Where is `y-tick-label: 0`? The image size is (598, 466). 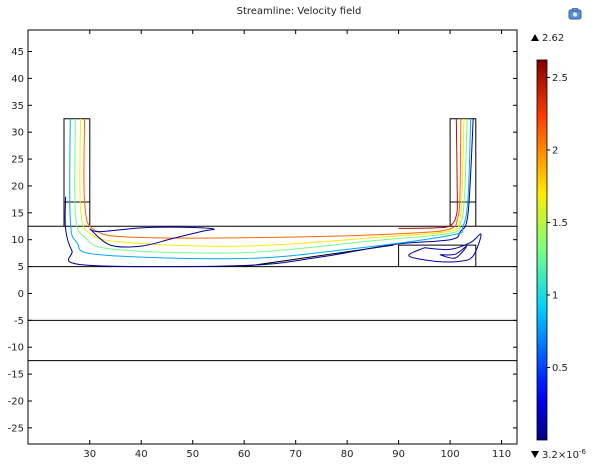
y-tick-label: 0 is located at coordinates (21, 294).